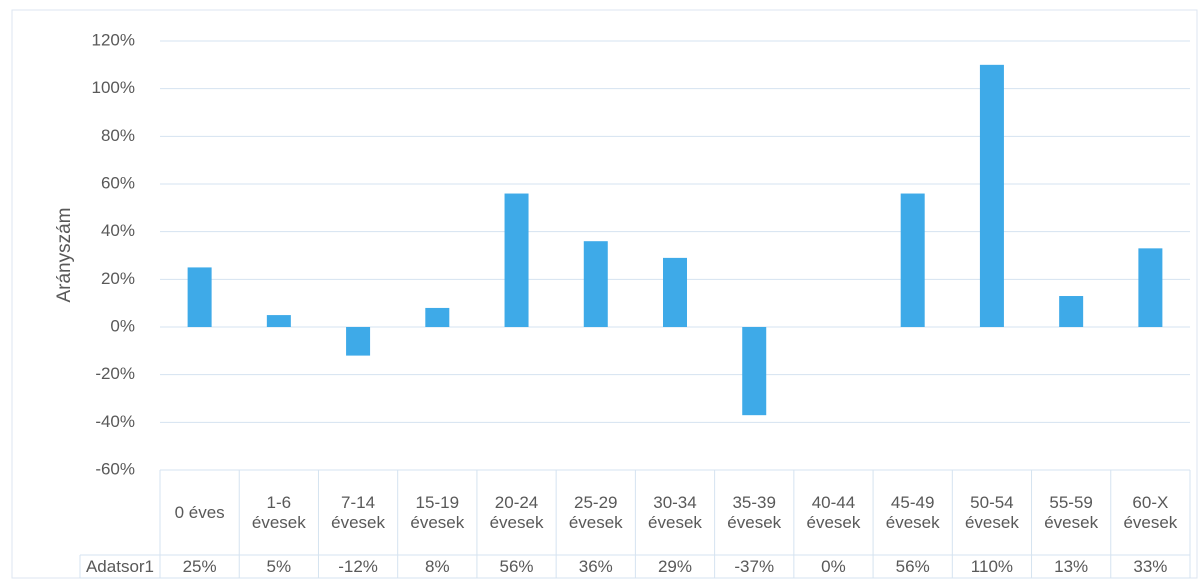 Image resolution: width=1203 pixels, height=581 pixels. Describe the element at coordinates (595, 566) in the screenshot. I see `value-cell: 36%` at that location.